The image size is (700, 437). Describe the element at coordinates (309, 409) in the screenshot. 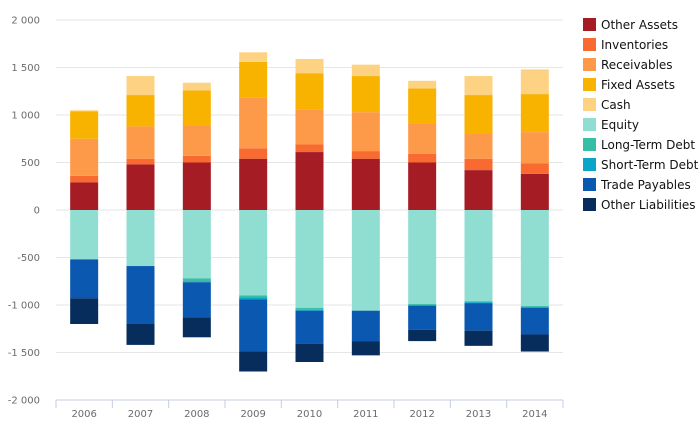

I see `x-axis: 2006 2007 2008 2009 2010 2011 2012 2013 2014` at that location.